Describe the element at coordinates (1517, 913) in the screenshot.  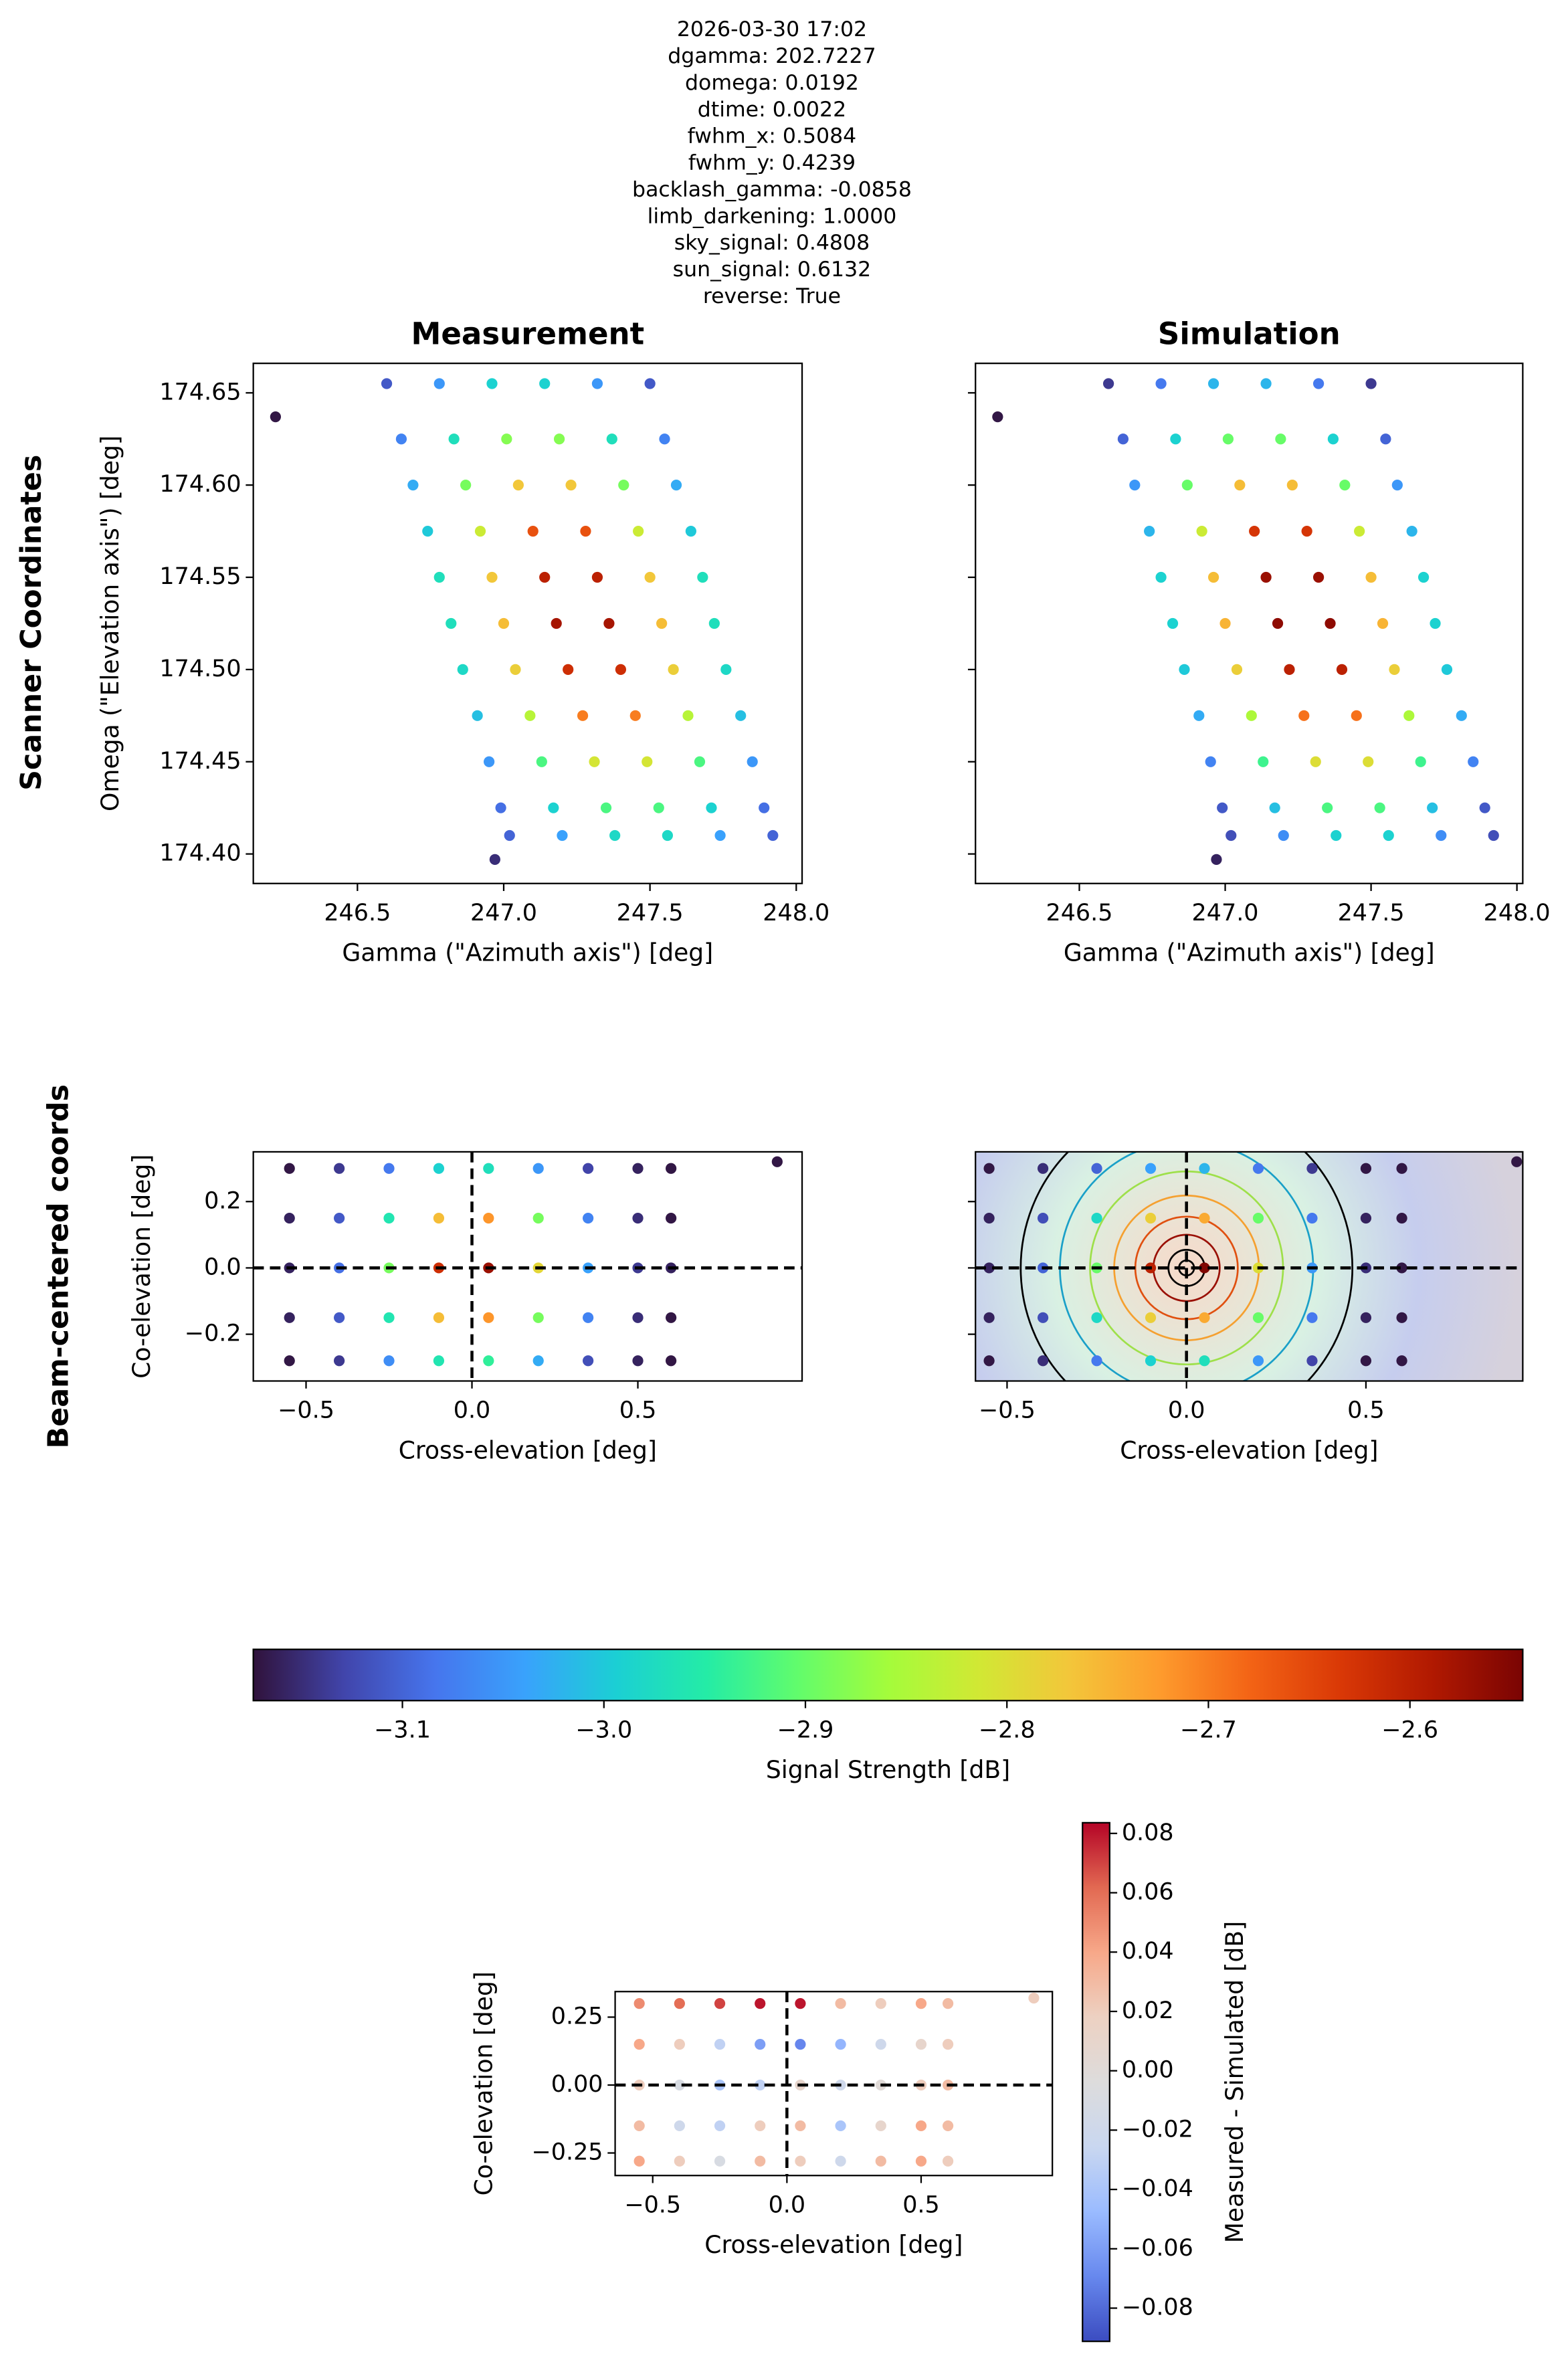
I see `x-tick-label: 248.0` at that location.